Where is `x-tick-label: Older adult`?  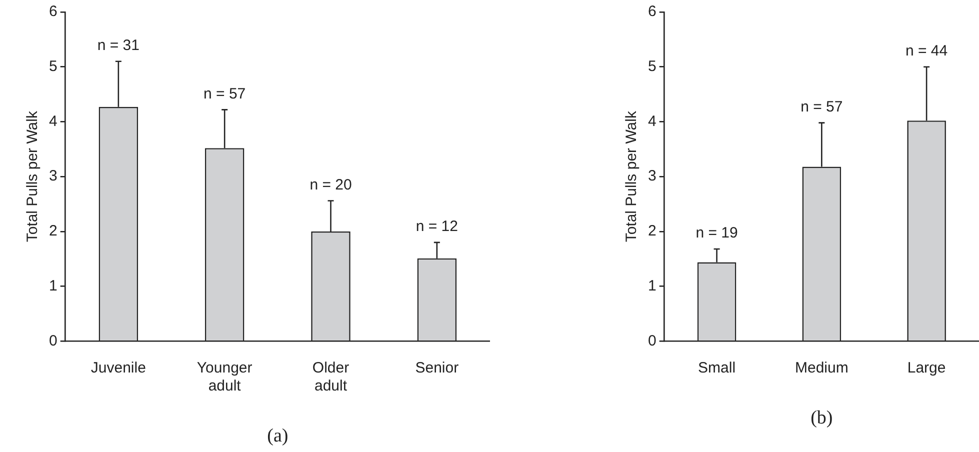
x-tick-label: Older adult is located at coordinates (331, 376).